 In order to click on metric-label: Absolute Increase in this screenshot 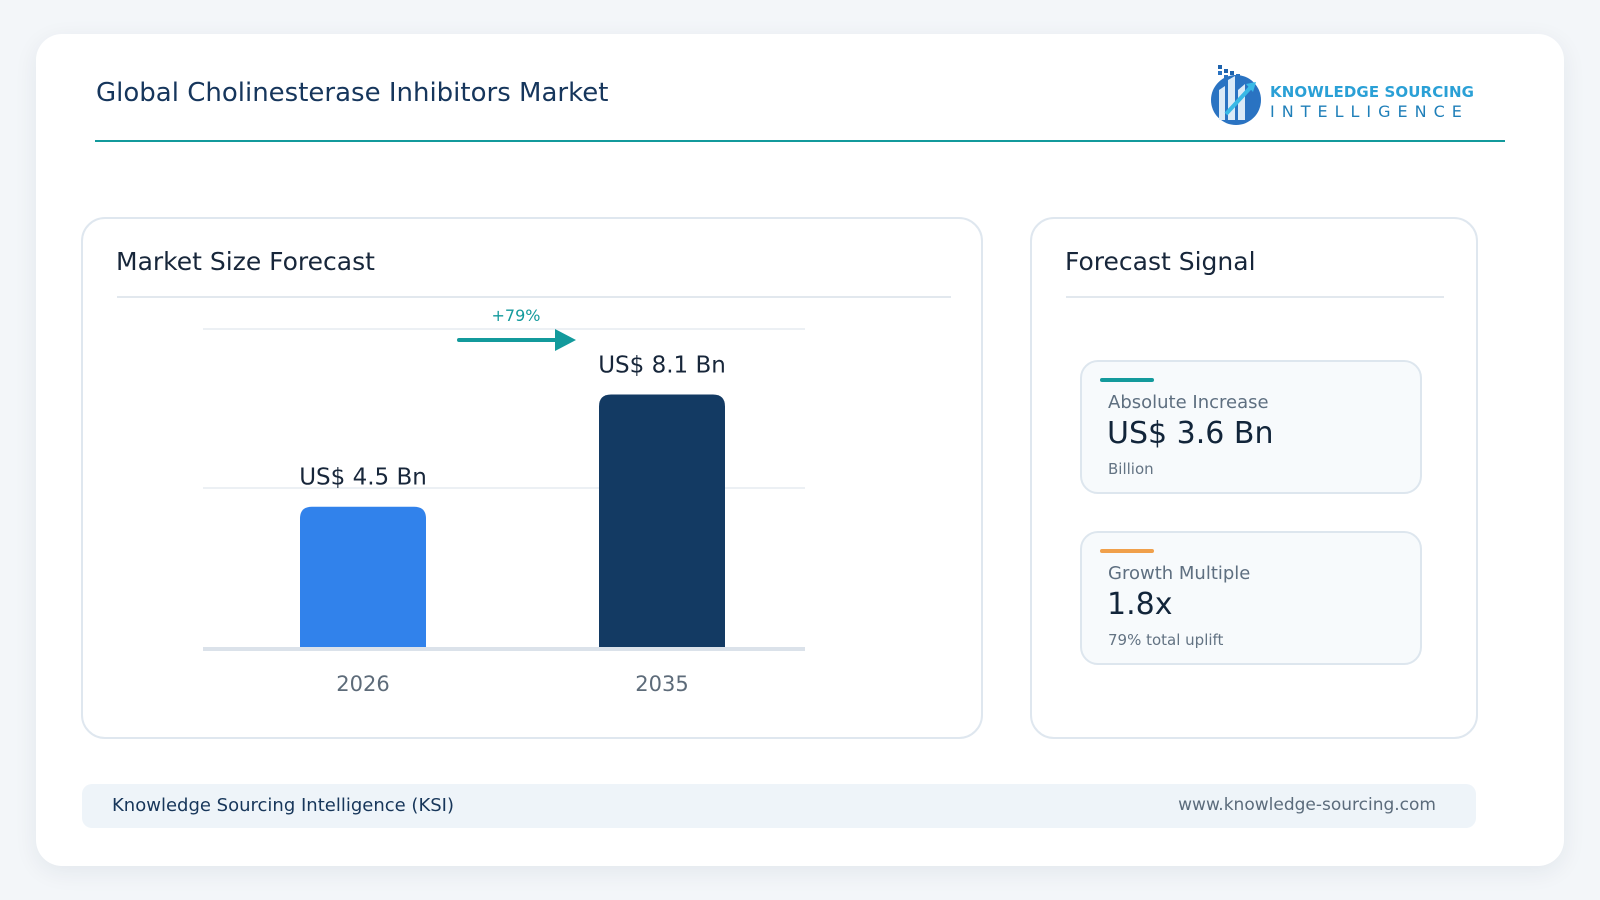, I will do `click(1188, 402)`.